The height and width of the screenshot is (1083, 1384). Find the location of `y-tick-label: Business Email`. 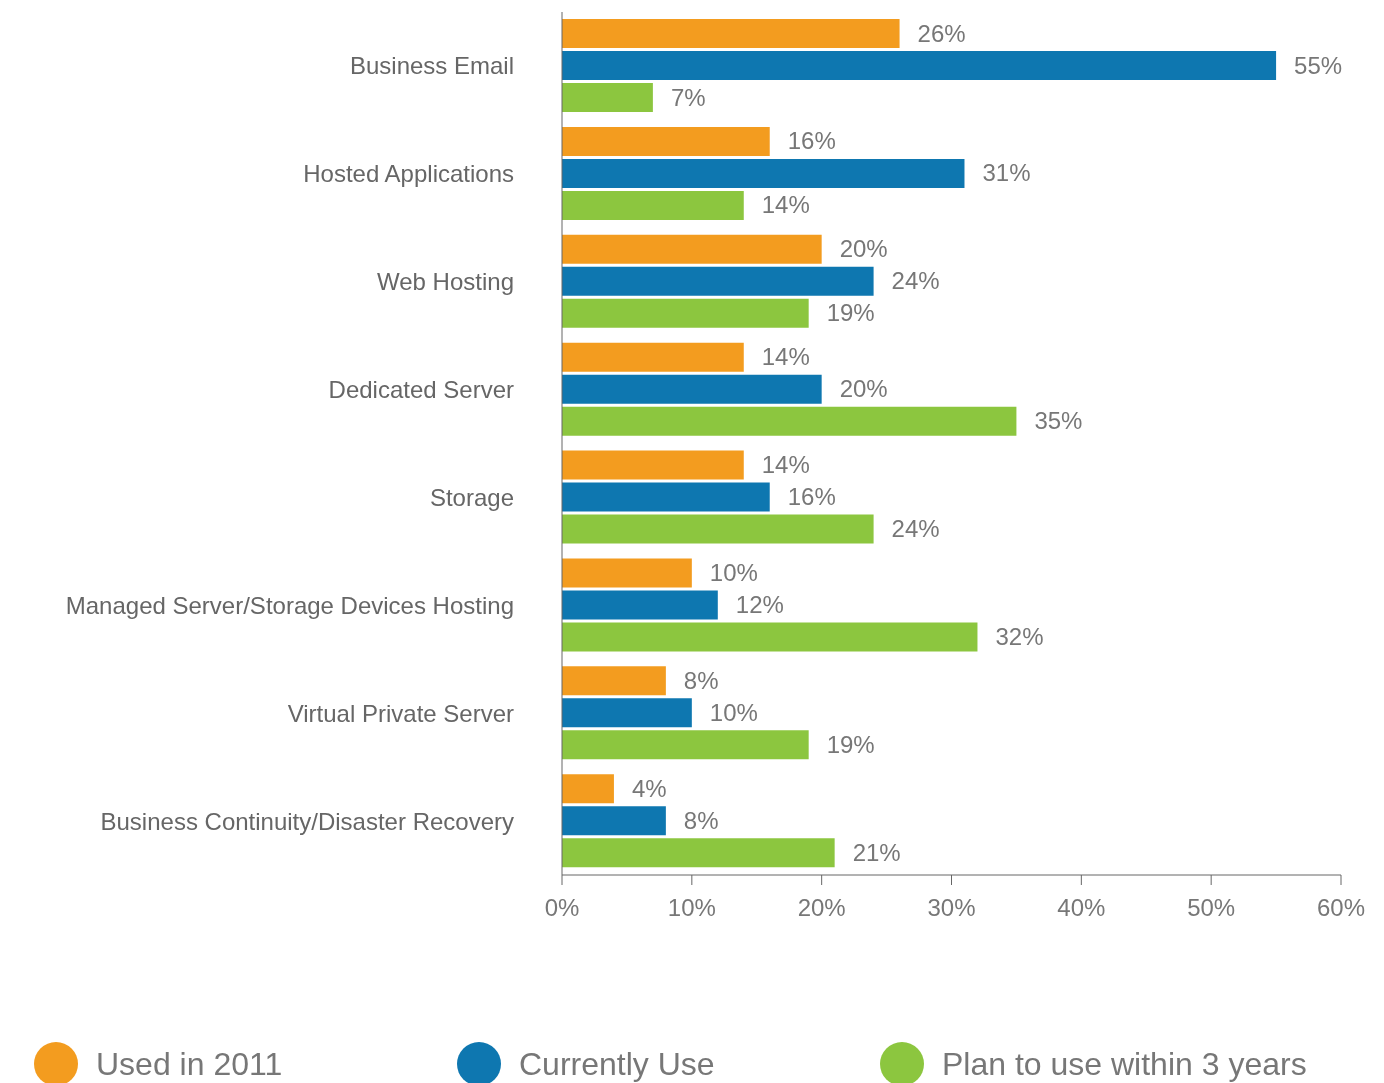

y-tick-label: Business Email is located at coordinates (431, 66).